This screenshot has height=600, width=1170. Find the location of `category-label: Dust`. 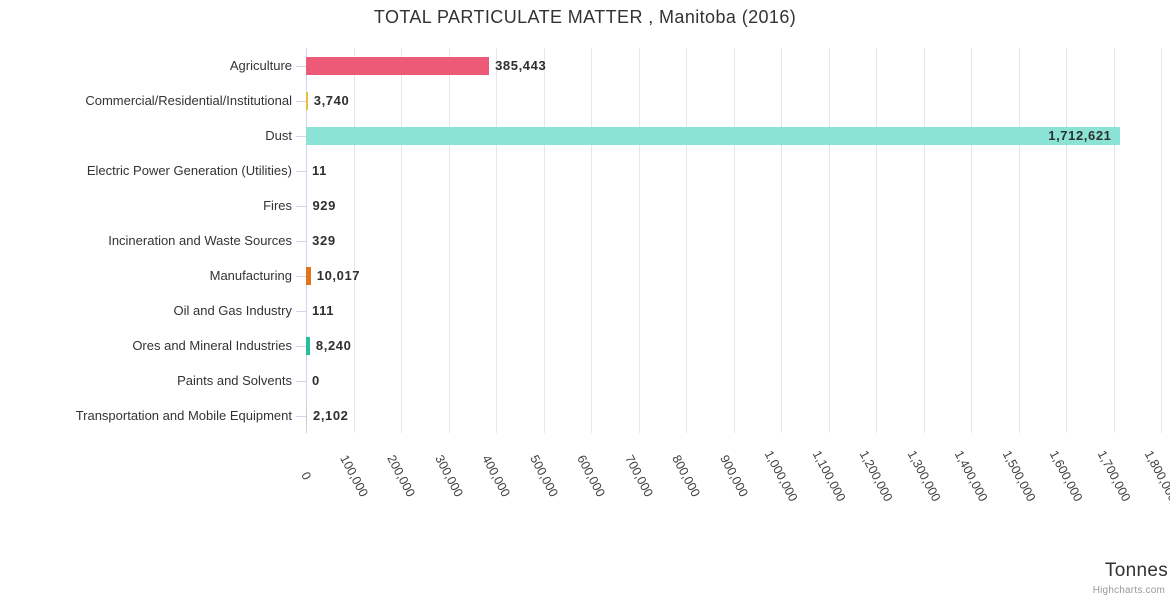

category-label: Dust is located at coordinates (278, 135).